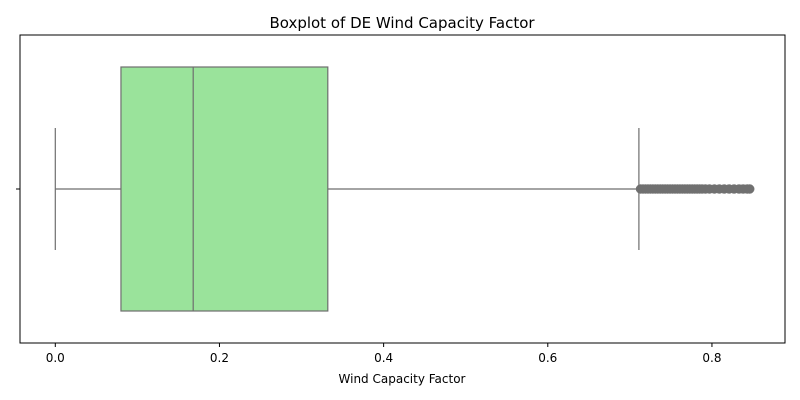 The width and height of the screenshot is (800, 400). What do you see at coordinates (547, 358) in the screenshot?
I see `x-tick-label: 0.6` at bounding box center [547, 358].